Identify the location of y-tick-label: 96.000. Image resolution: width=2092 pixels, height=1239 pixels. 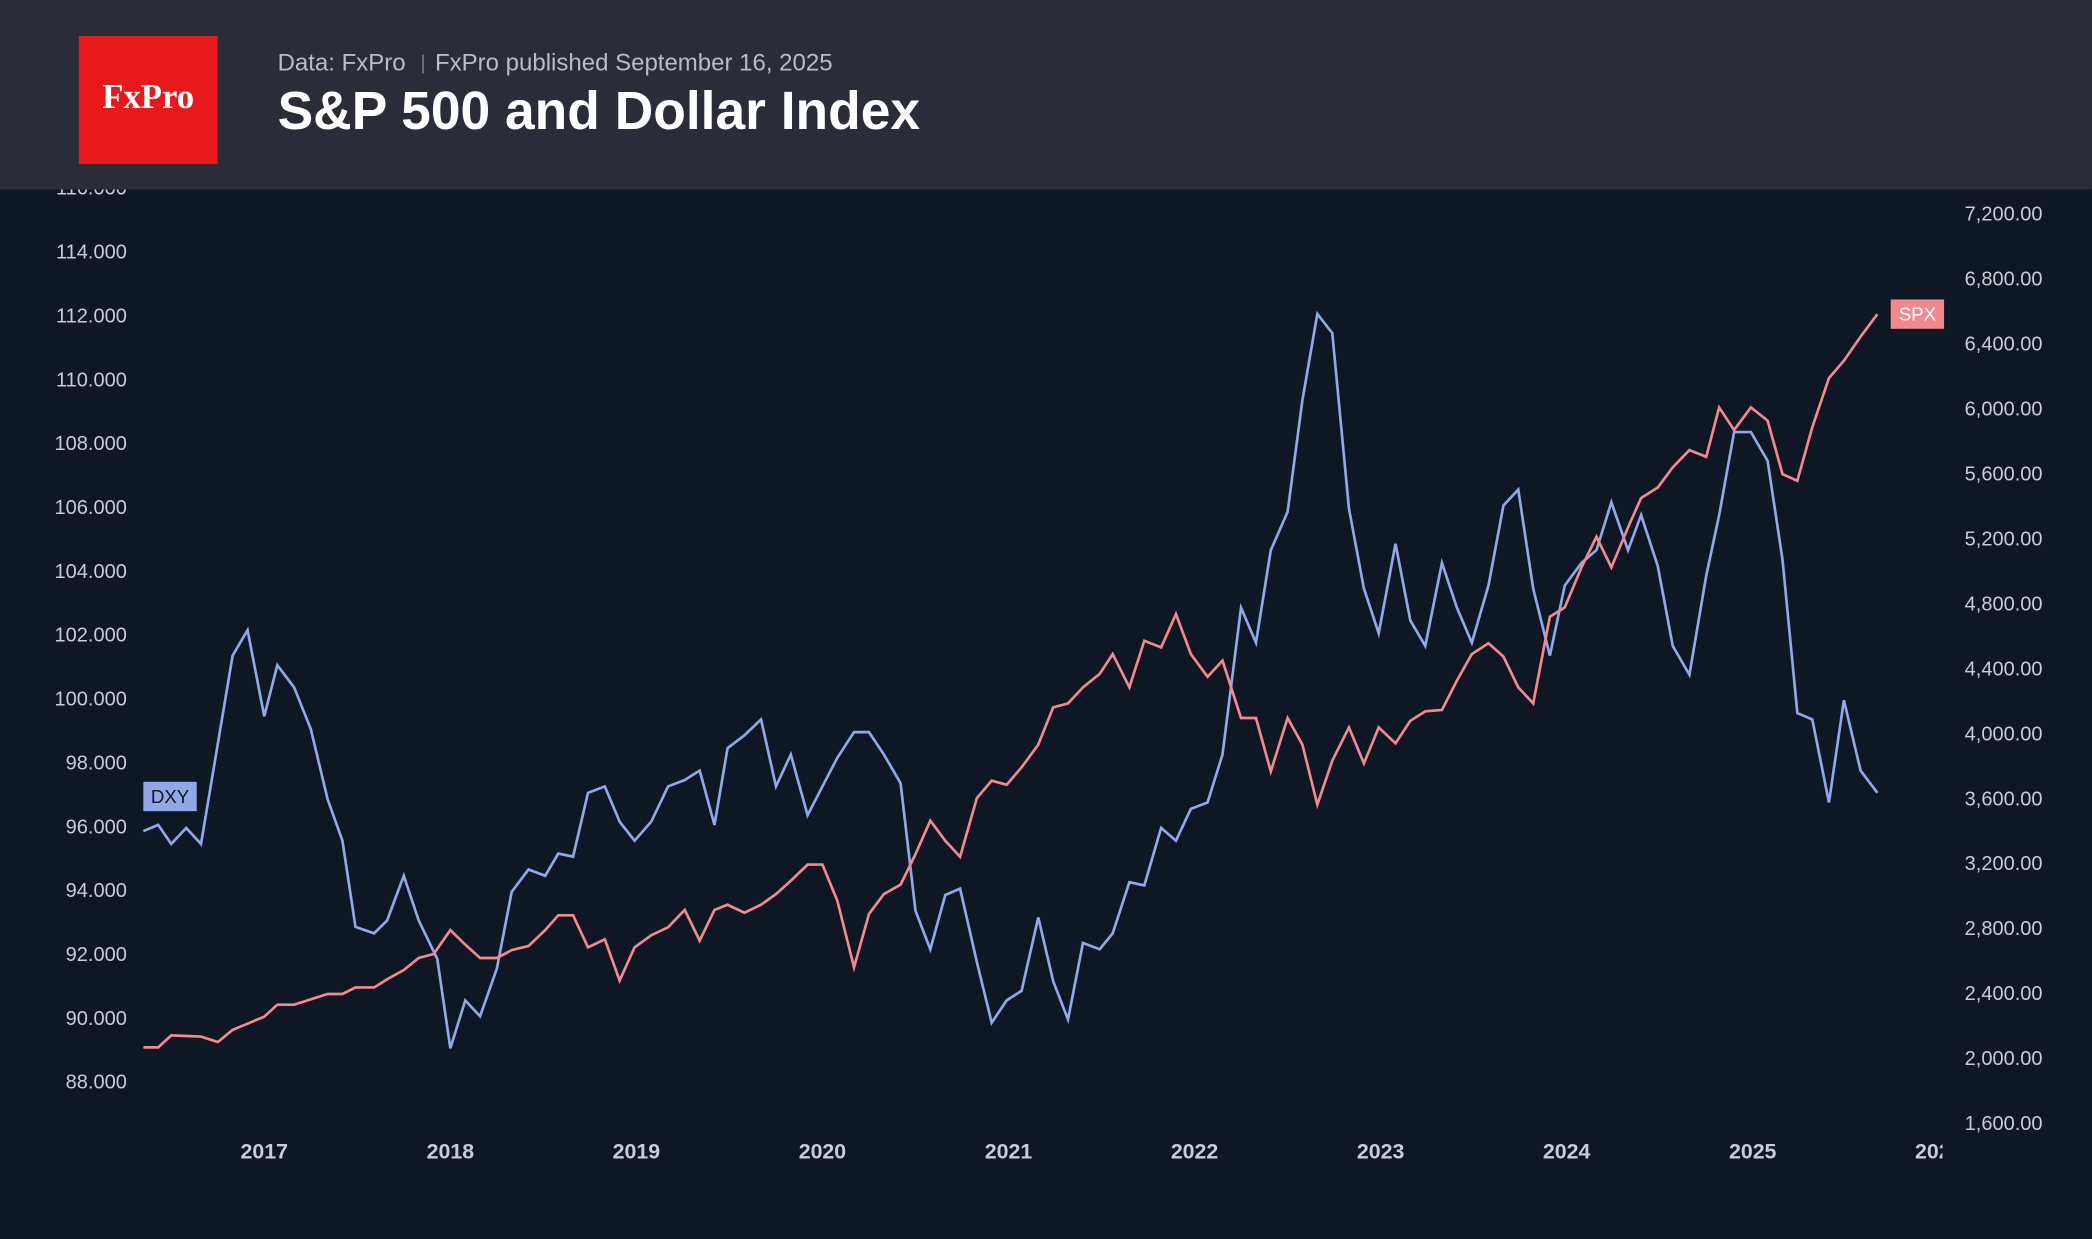
(96, 827).